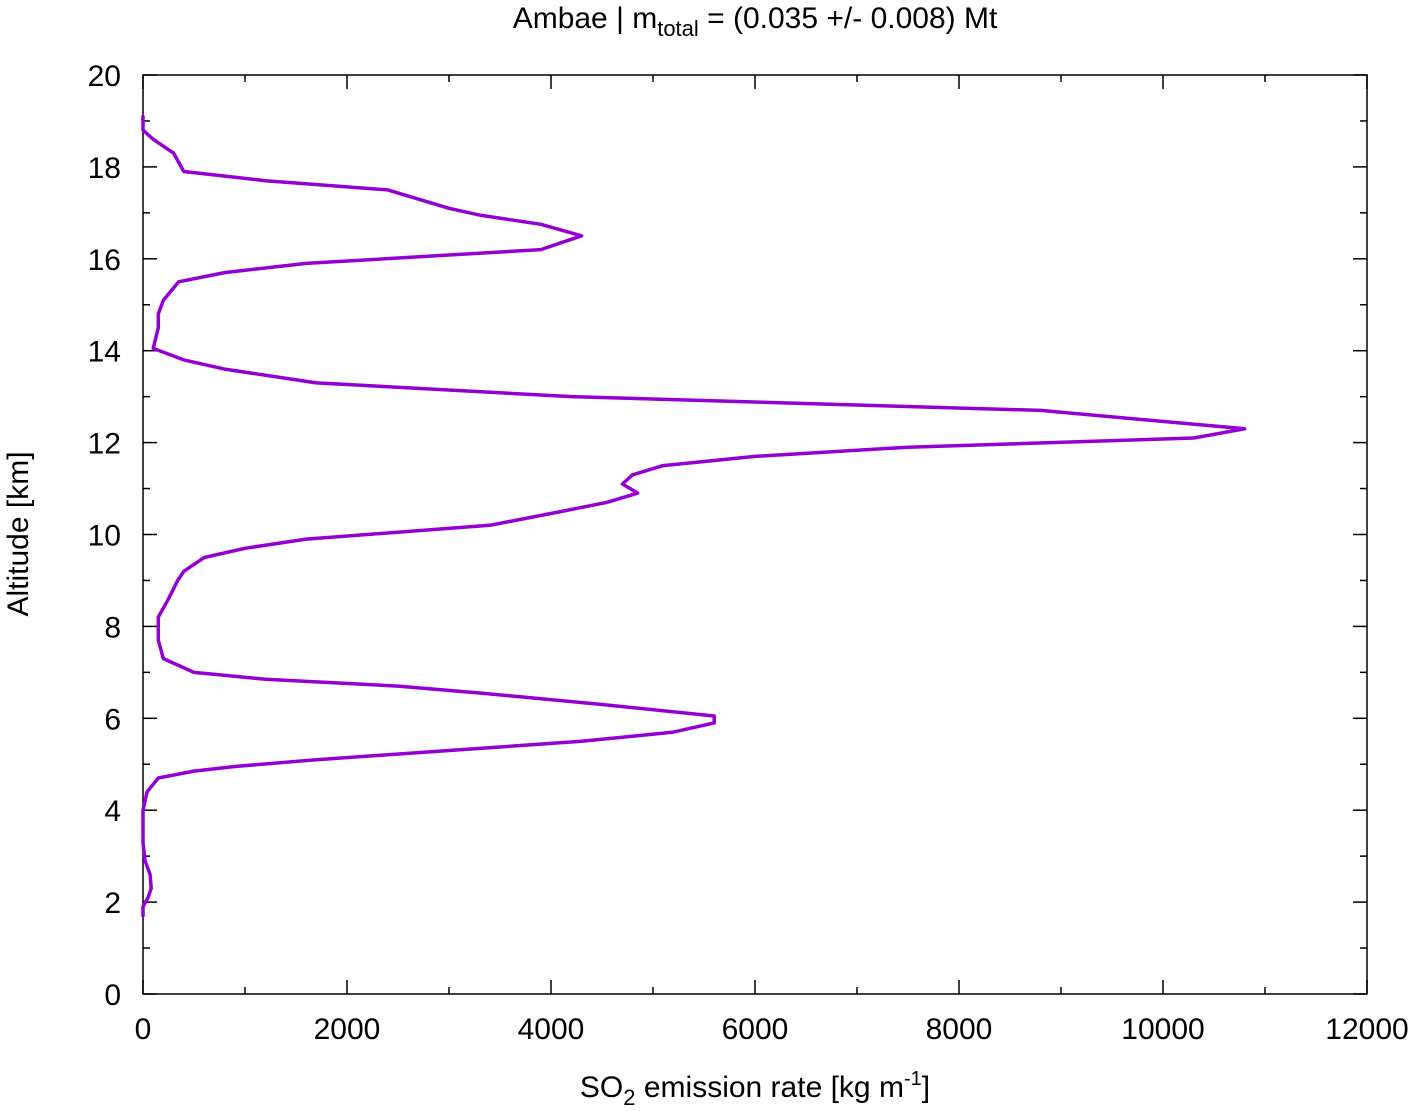  Describe the element at coordinates (112, 903) in the screenshot. I see `y-tick-label: 2` at that location.